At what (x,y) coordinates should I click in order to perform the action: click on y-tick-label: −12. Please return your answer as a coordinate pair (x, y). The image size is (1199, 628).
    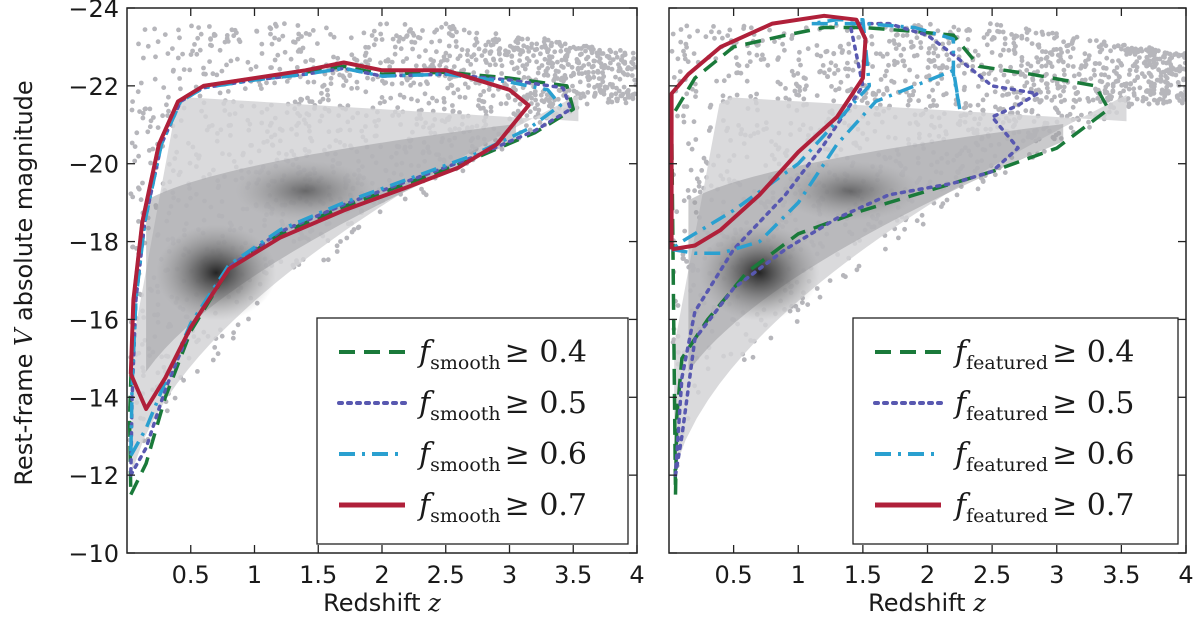
    Looking at the image, I should click on (93, 476).